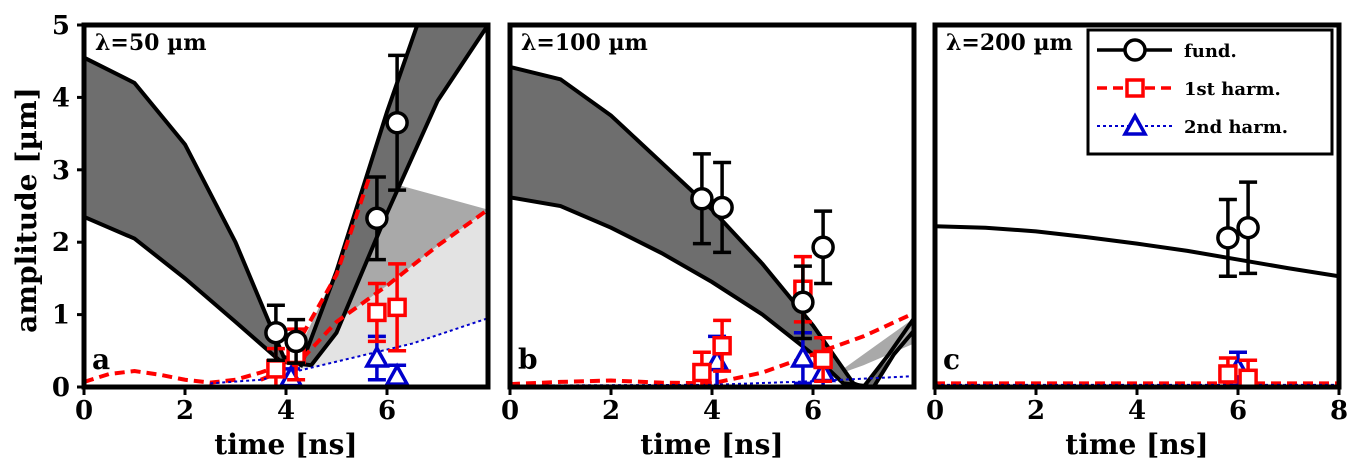 This screenshot has height=471, width=1359. I want to click on fit-band-edge, so click(712, 291).